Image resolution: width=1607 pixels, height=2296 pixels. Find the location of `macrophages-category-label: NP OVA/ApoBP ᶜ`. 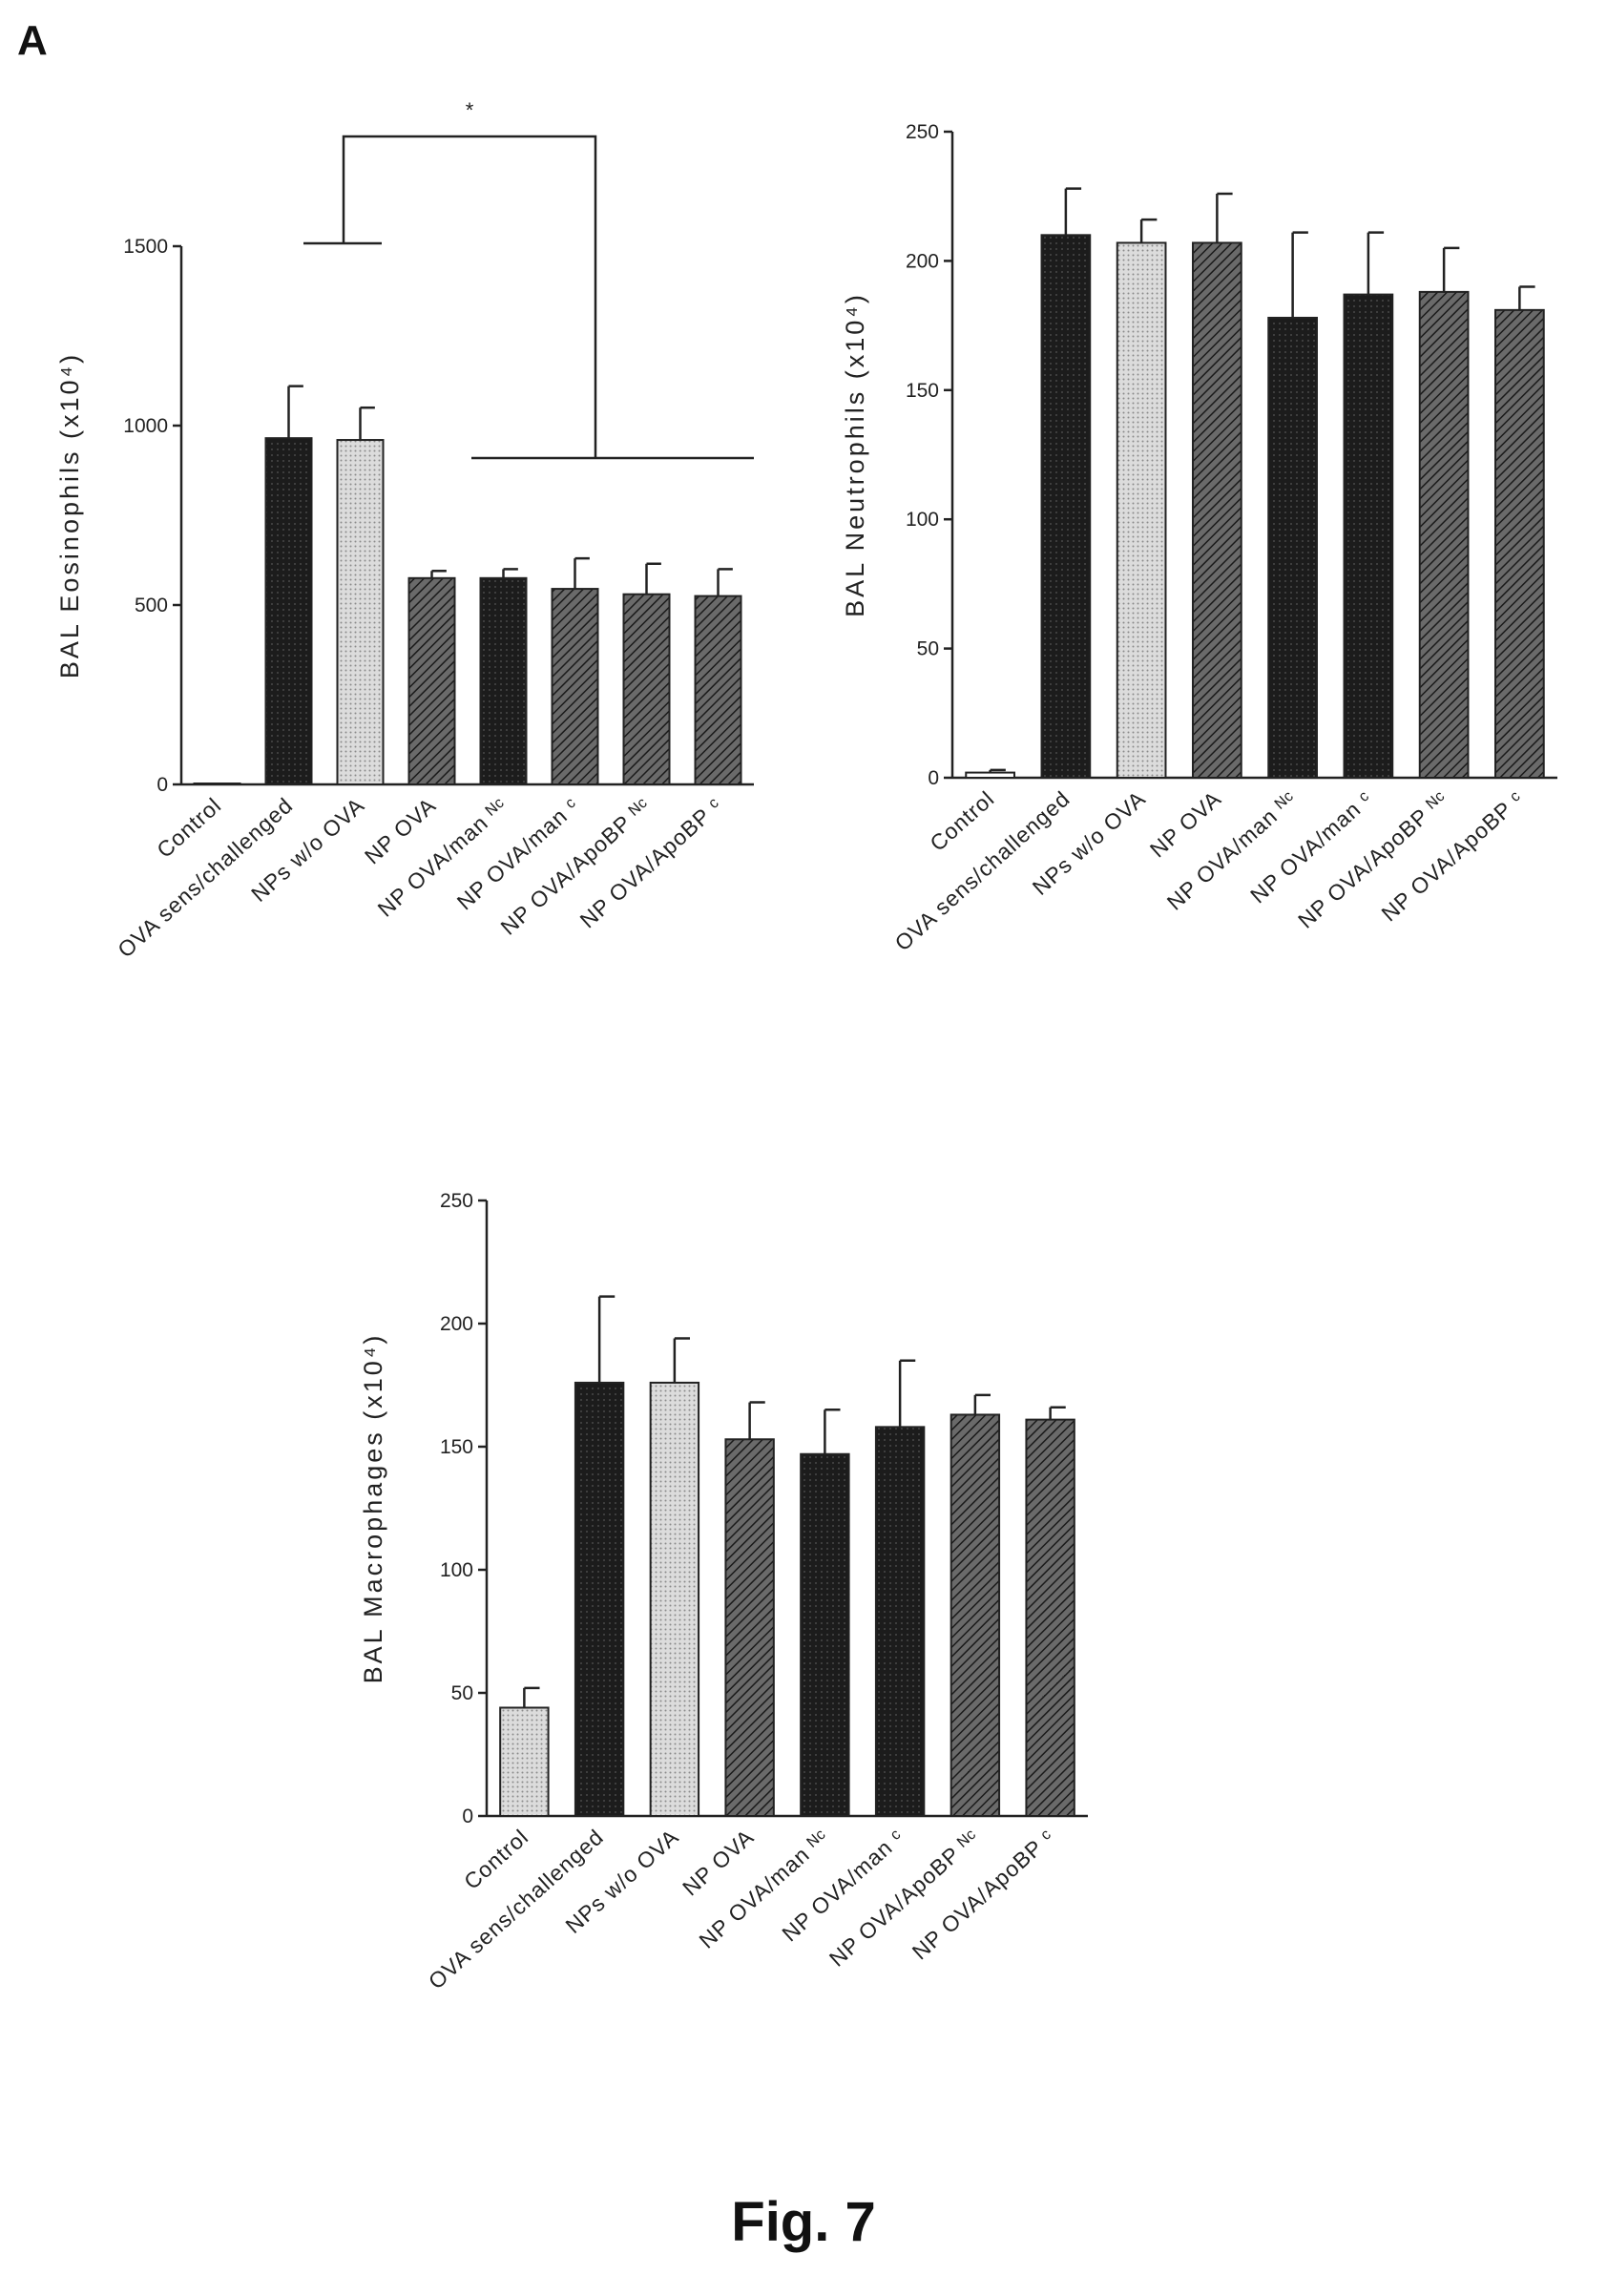

macrophages-category-label: NP OVA/ApoBP ᶜ is located at coordinates (984, 1894).